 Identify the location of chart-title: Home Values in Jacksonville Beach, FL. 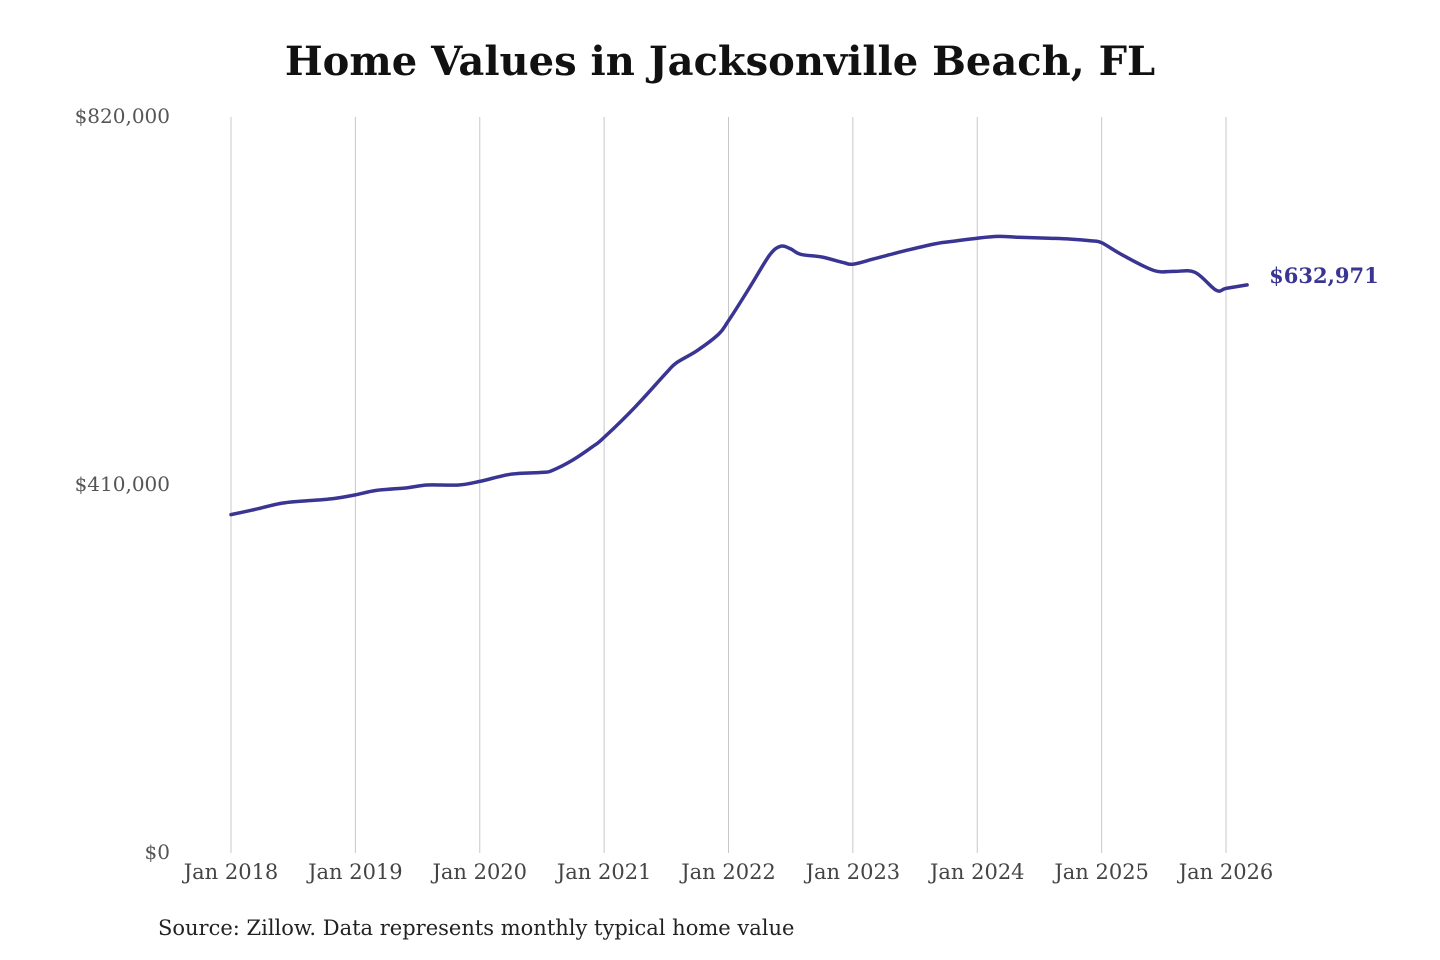
(720, 61).